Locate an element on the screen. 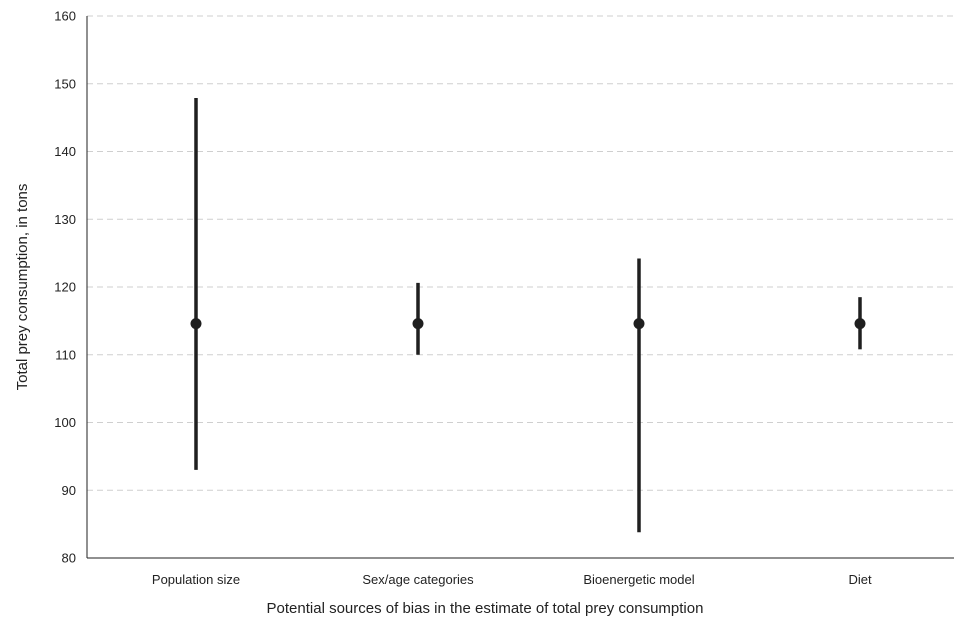 The image size is (959, 624). y-tick-label: 140 is located at coordinates (65, 151).